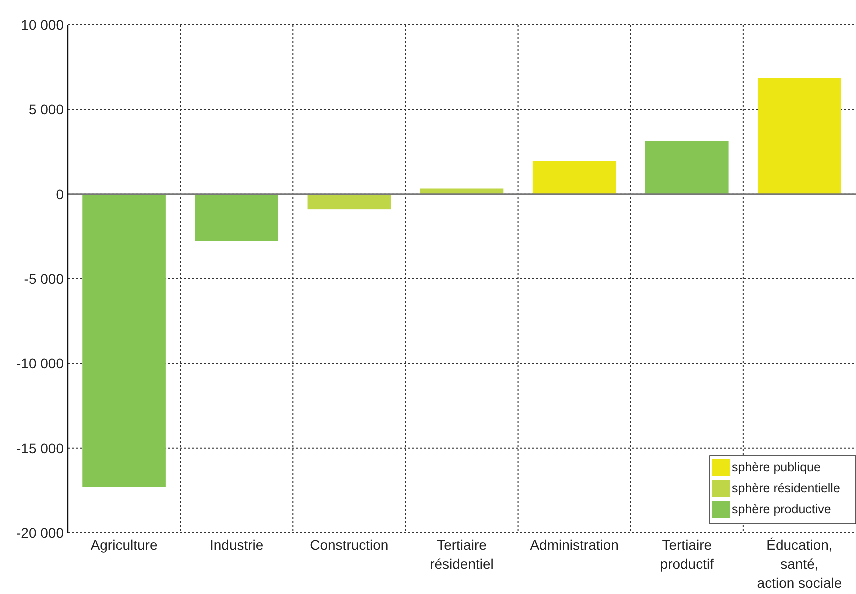 This screenshot has height=594, width=856. I want to click on legend-label: sphère résidentielle, so click(786, 489).